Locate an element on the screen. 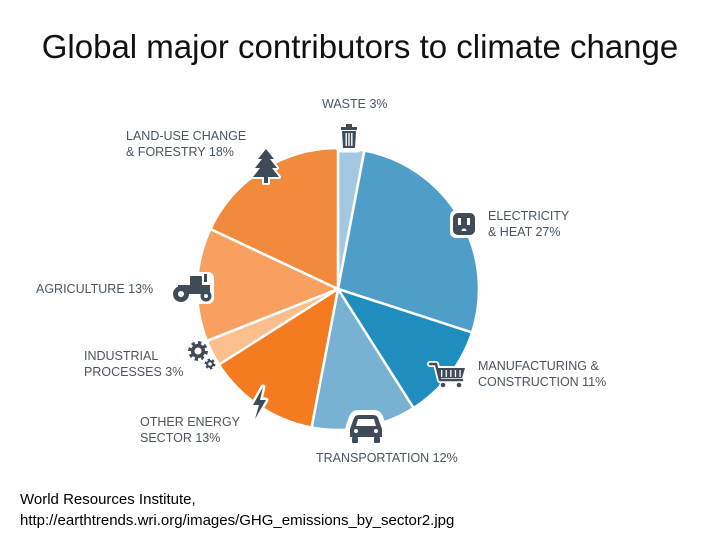 The image size is (720, 540). slice-label-line: & HEAT 27% is located at coordinates (524, 232).